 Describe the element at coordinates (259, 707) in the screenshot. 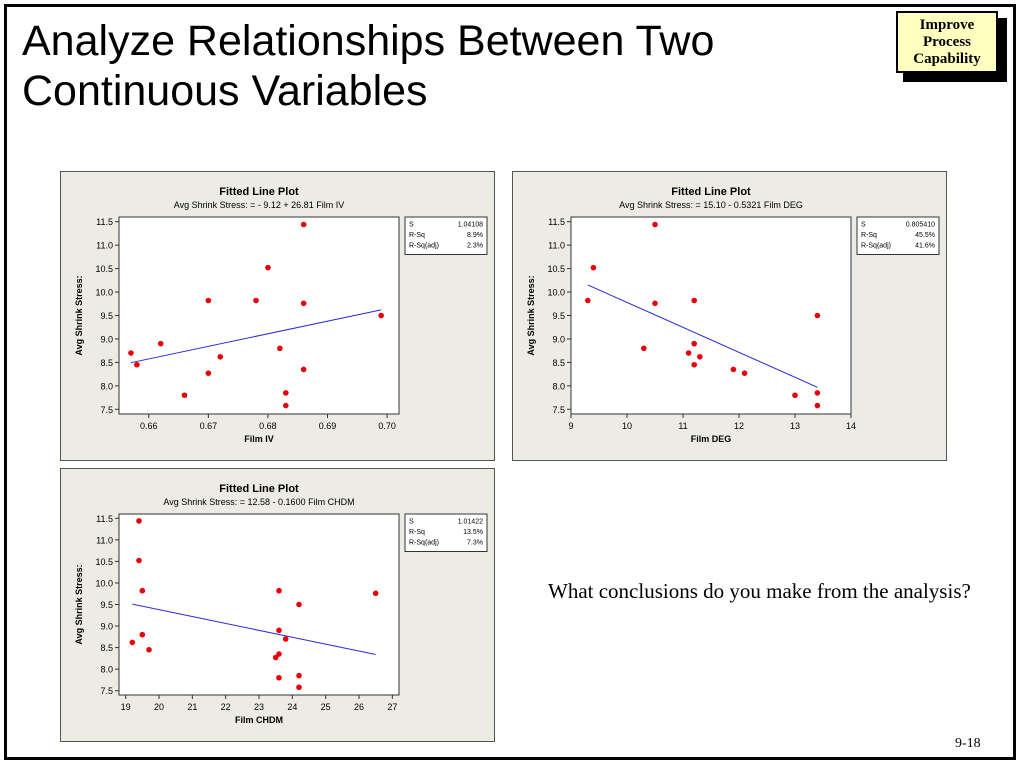

I see `x-tick-label: 23` at that location.